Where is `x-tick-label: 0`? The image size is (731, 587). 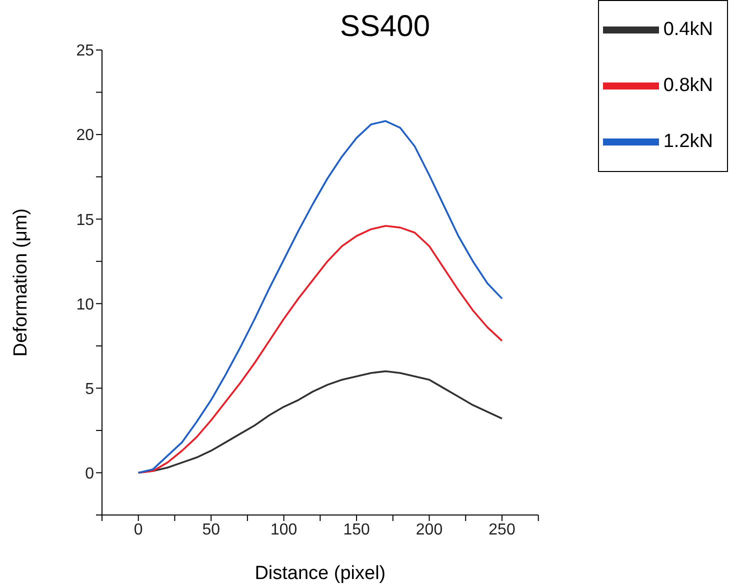
x-tick-label: 0 is located at coordinates (138, 529).